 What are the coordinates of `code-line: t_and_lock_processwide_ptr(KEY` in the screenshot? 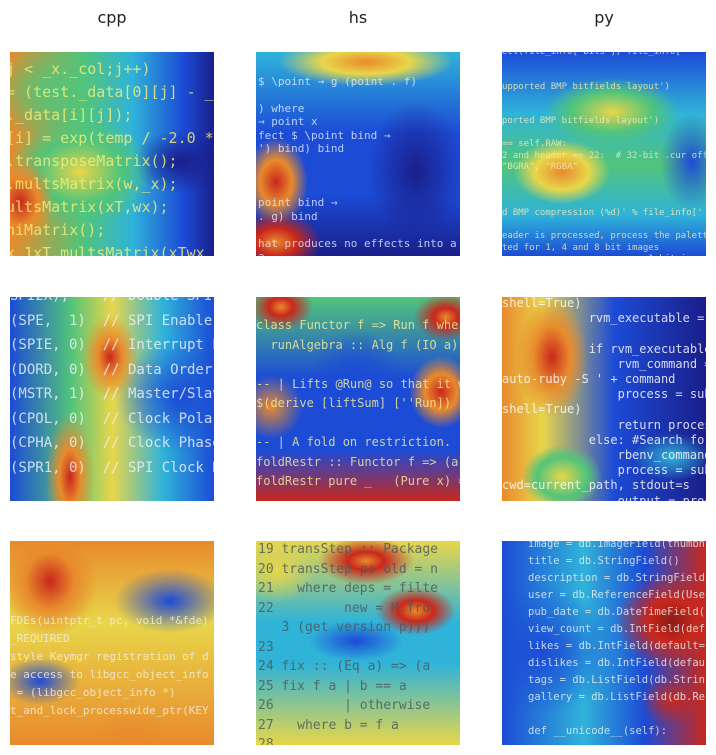 It's located at (109, 710).